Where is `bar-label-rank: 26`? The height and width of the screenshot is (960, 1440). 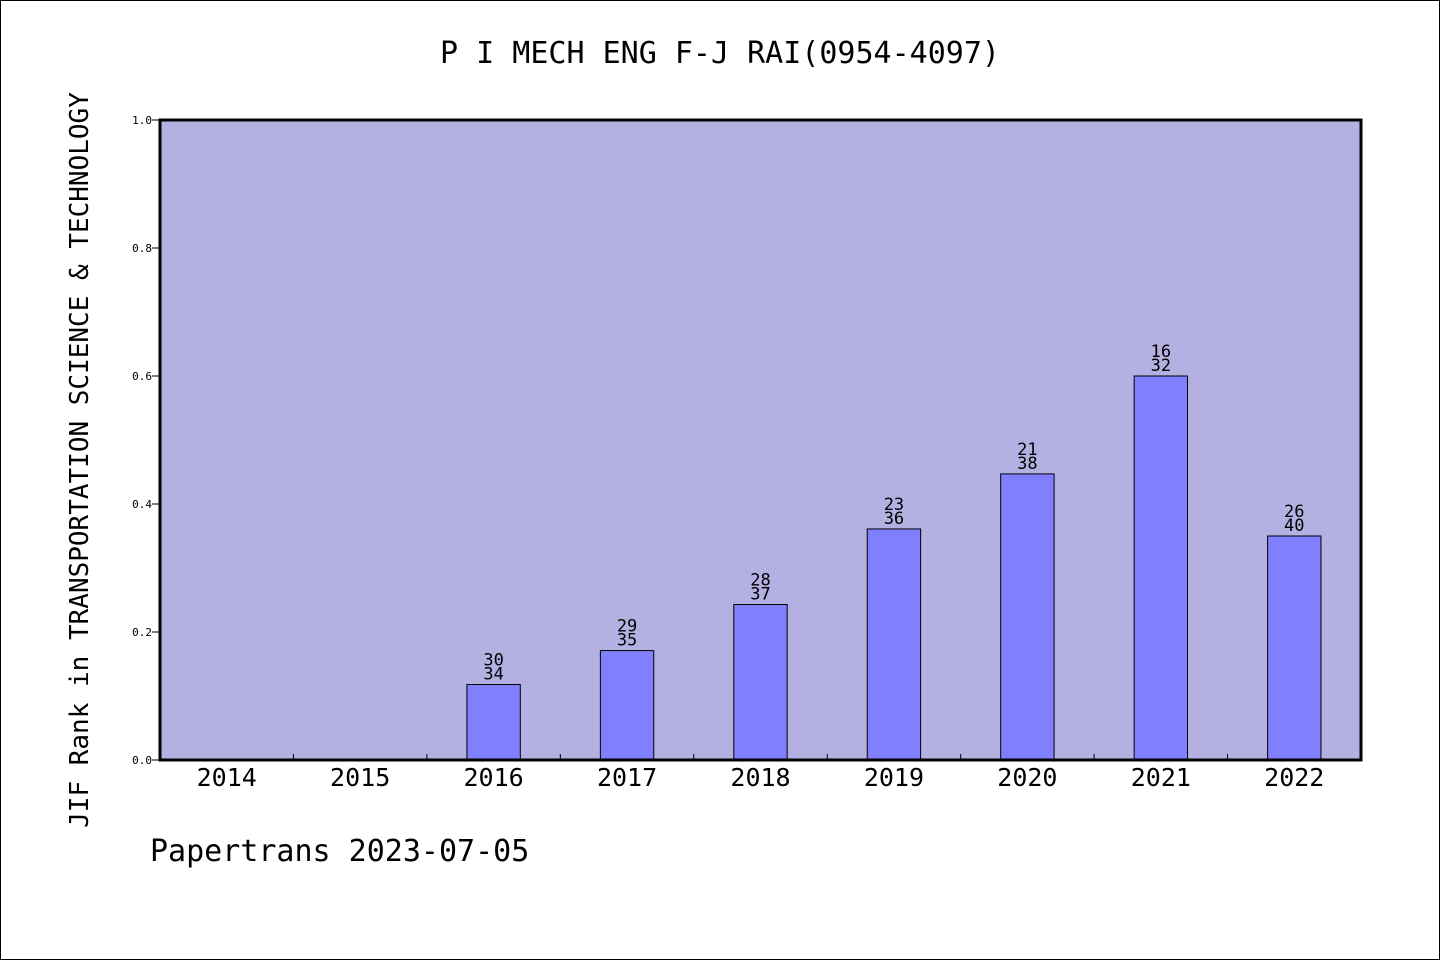
bar-label-rank: 26 is located at coordinates (1294, 512).